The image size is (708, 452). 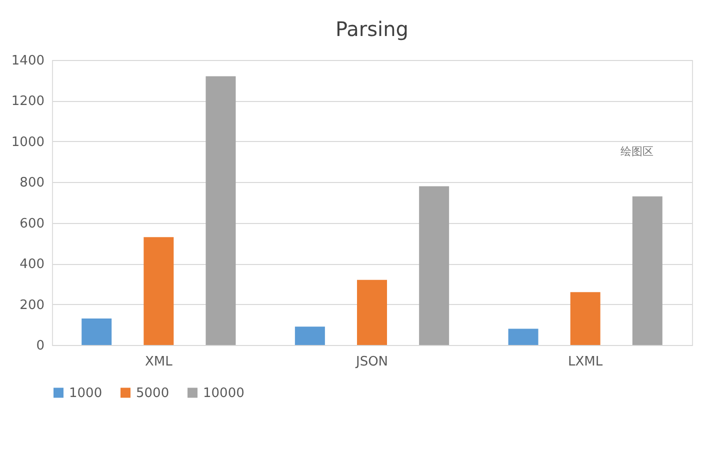 What do you see at coordinates (32, 183) in the screenshot?
I see `y-tick-label: 800` at bounding box center [32, 183].